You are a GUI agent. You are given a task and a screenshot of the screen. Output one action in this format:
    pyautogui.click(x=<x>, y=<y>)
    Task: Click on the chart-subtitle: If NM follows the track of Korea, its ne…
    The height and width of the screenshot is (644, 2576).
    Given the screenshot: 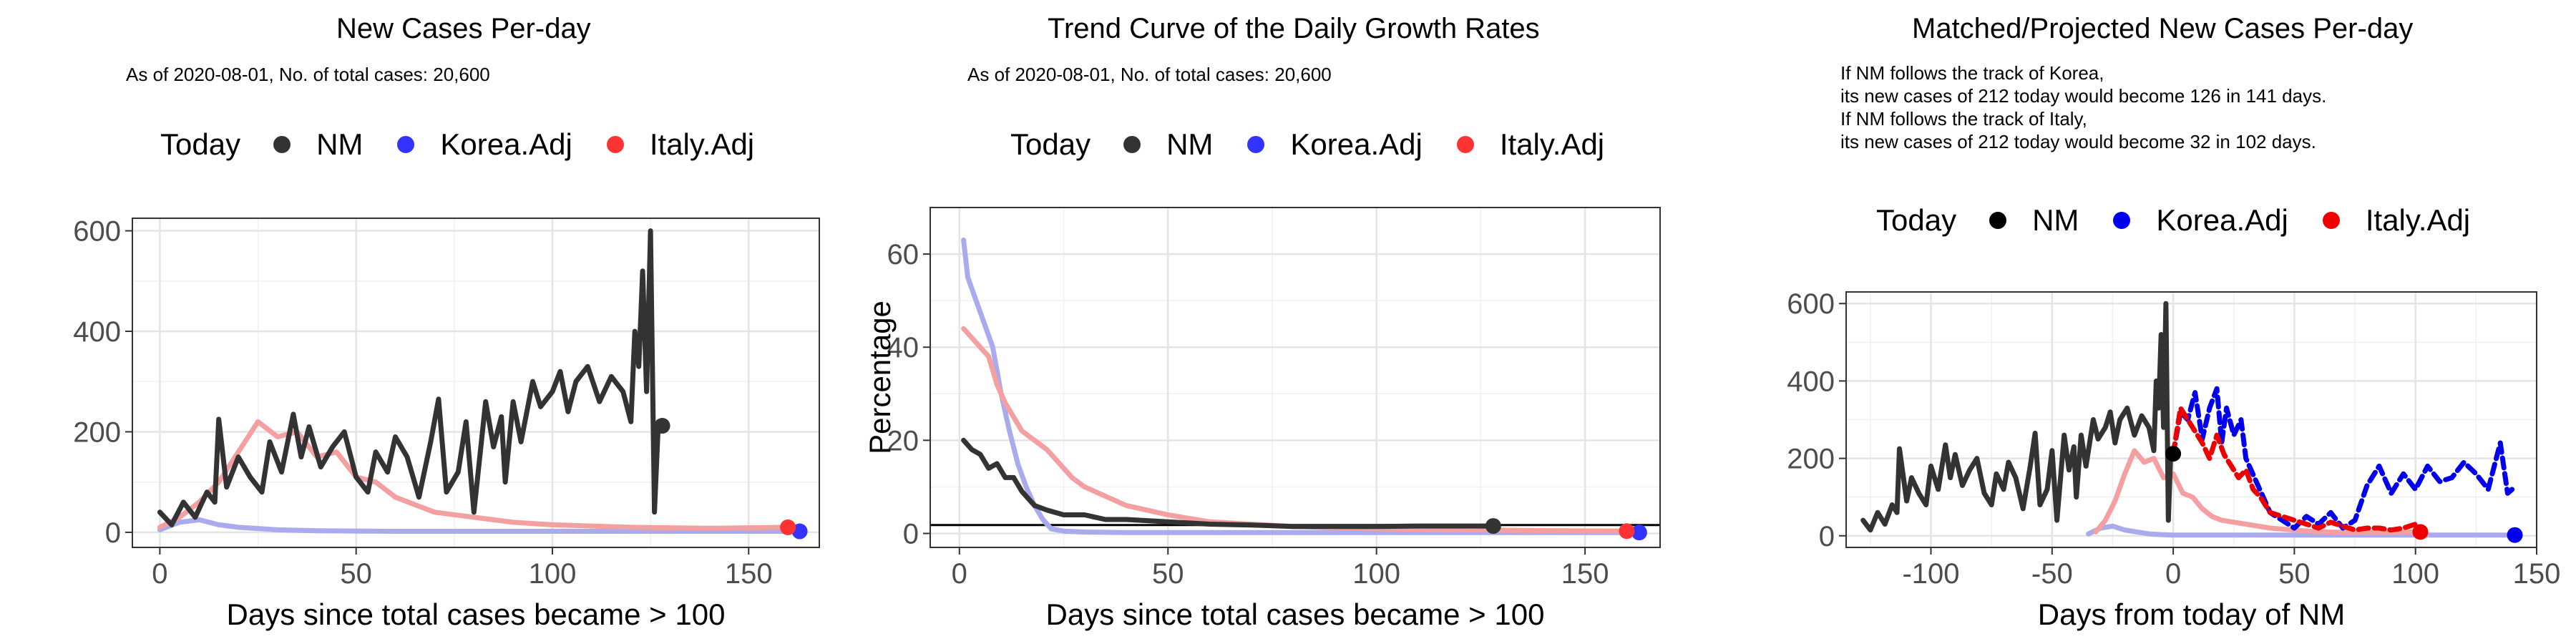 What is the action you would take?
    pyautogui.click(x=2083, y=107)
    